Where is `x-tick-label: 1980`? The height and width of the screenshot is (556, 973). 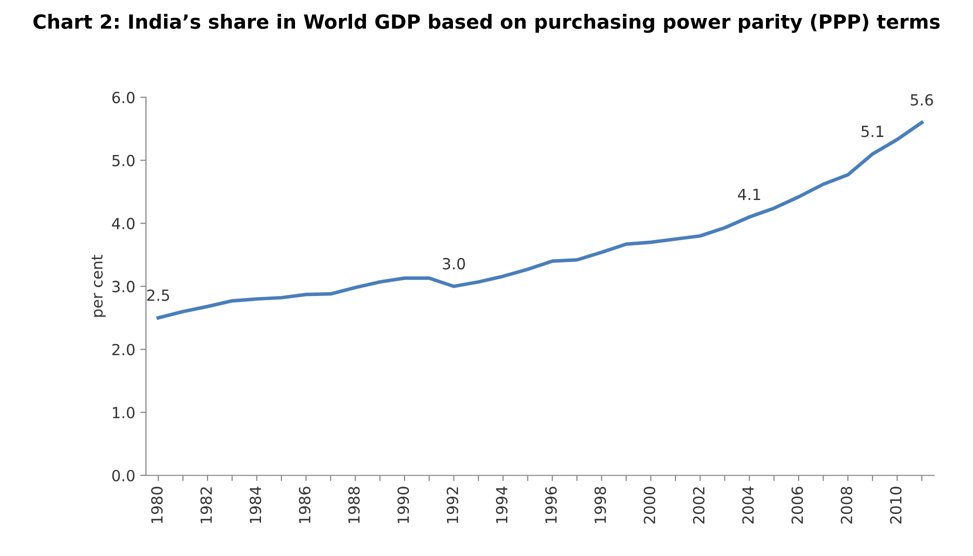
x-tick-label: 1980 is located at coordinates (157, 504).